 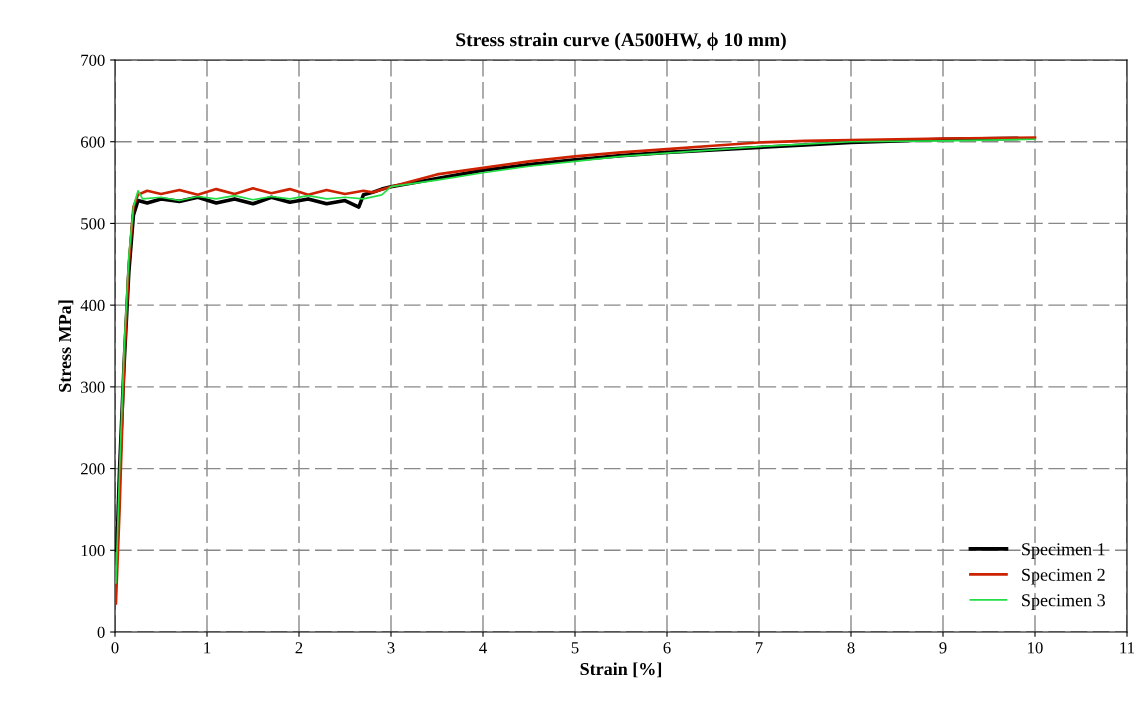 I want to click on y-tick-label: 200, so click(x=93, y=469).